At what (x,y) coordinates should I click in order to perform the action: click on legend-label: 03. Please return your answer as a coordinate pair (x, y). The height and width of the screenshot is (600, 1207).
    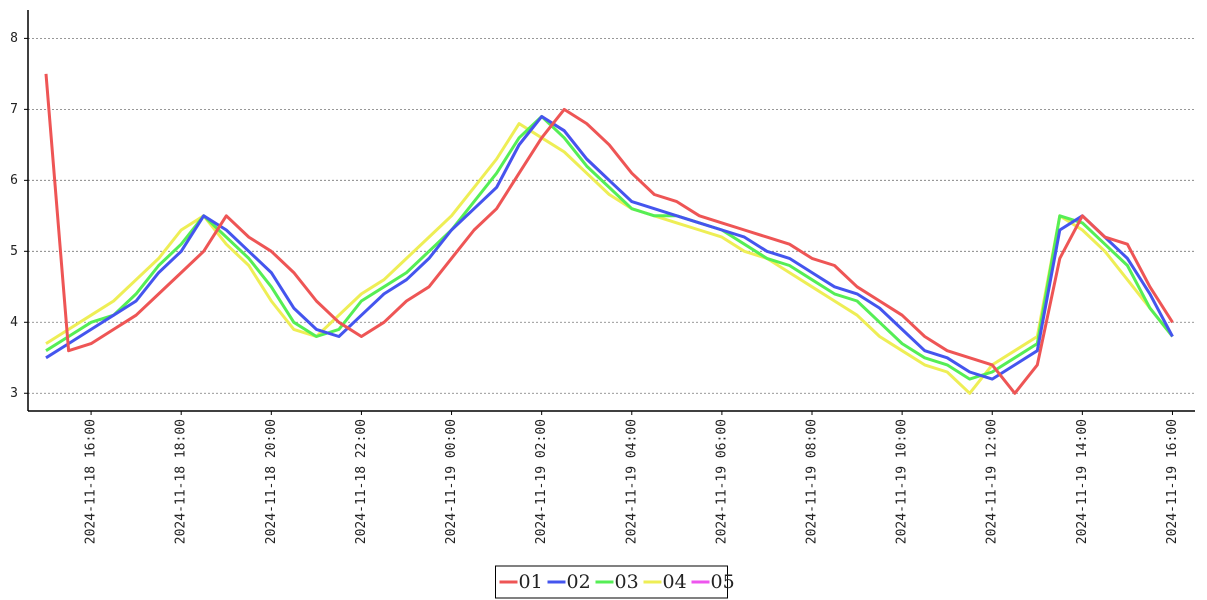
    Looking at the image, I should click on (627, 582).